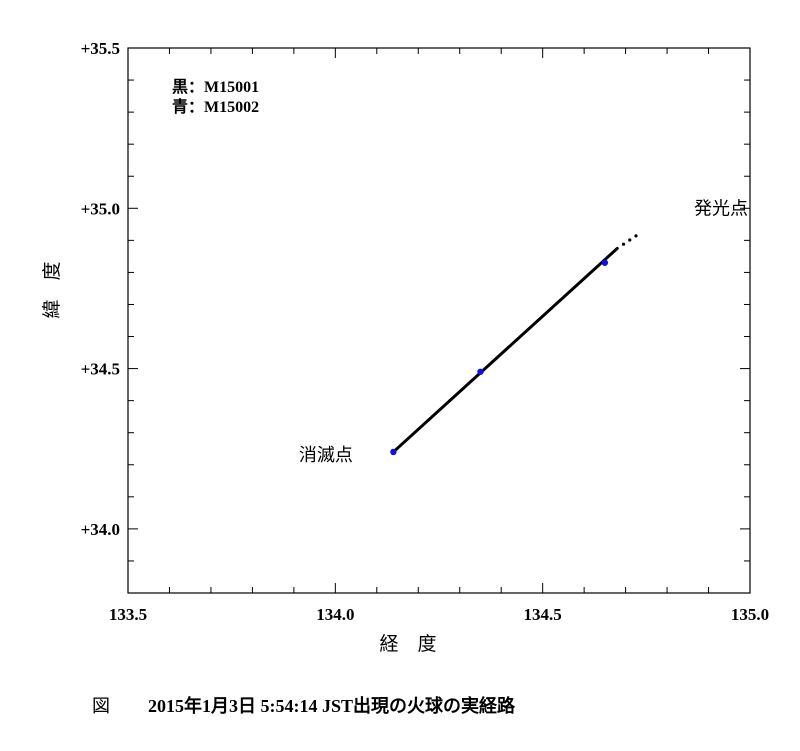  I want to click on x-tick-labels: 133.5 134.0 134.5 135.0, so click(439, 614).